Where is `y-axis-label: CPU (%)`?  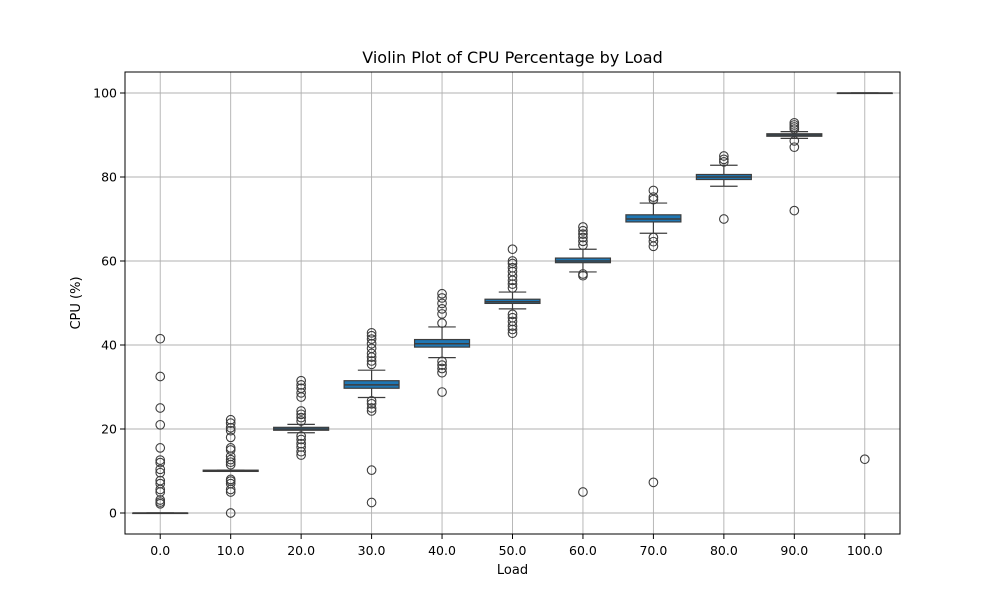 y-axis-label: CPU (%) is located at coordinates (76, 302).